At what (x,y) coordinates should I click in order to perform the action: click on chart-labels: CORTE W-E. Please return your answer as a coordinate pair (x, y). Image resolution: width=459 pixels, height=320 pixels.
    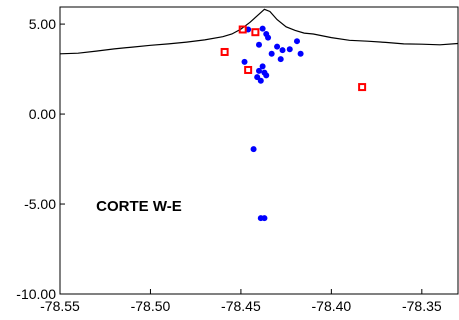
    Looking at the image, I should click on (139, 206).